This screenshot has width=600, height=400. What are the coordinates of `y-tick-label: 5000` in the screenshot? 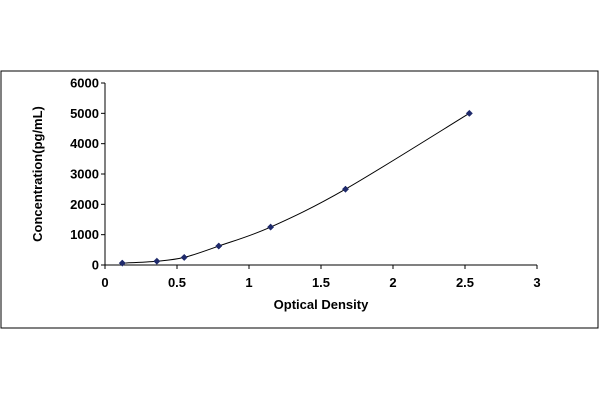 It's located at (84, 113).